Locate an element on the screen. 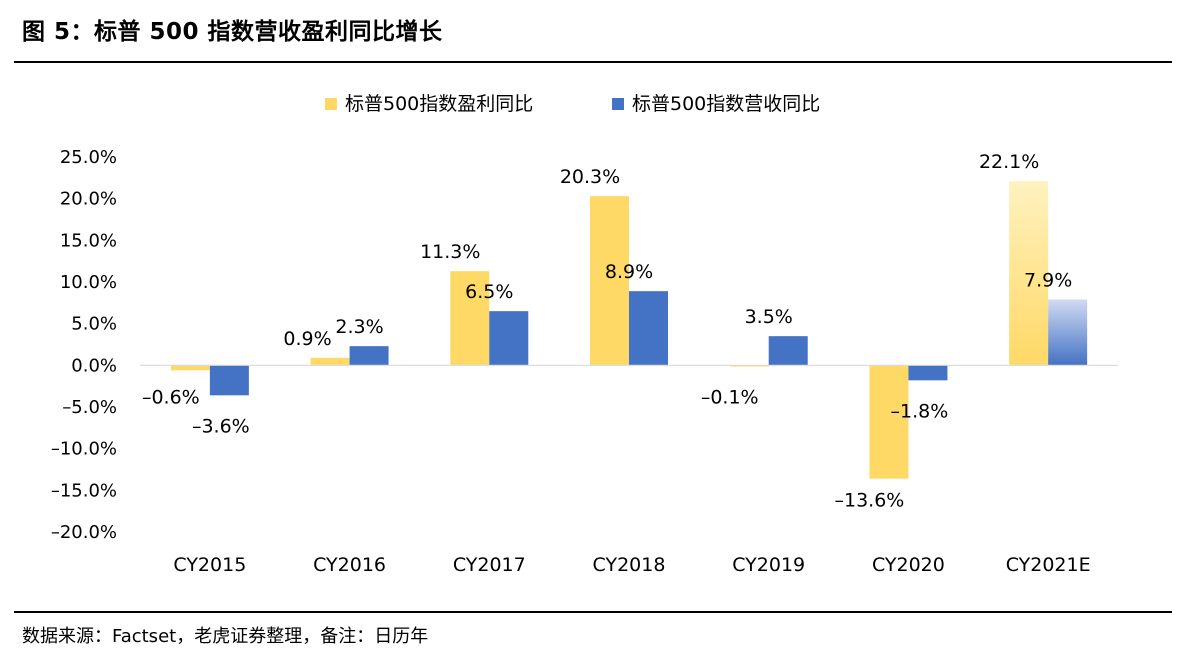 The height and width of the screenshot is (652, 1186). y-tick-label: 10.0% is located at coordinates (88, 282).